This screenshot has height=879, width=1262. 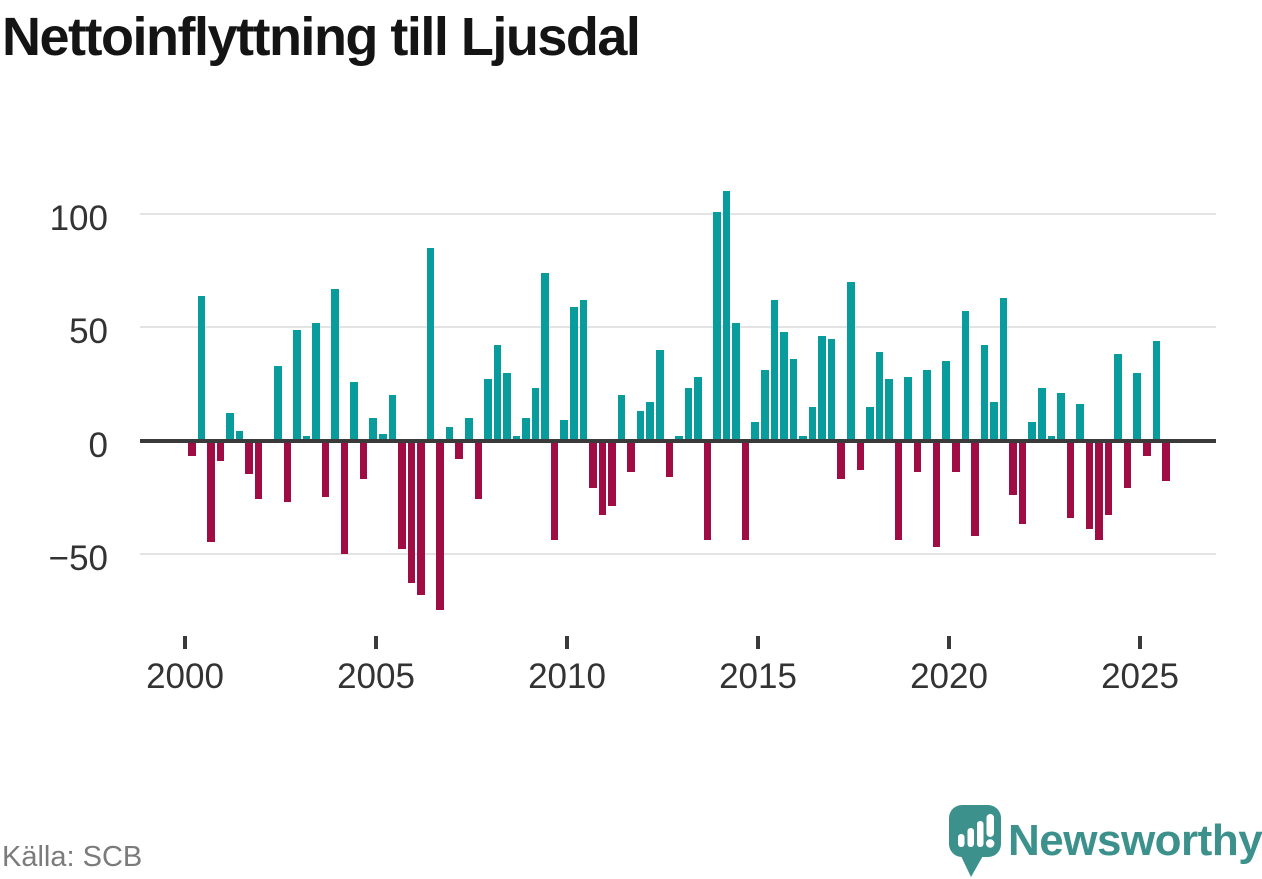 I want to click on x-tick-mark-2025, so click(x=1140, y=642).